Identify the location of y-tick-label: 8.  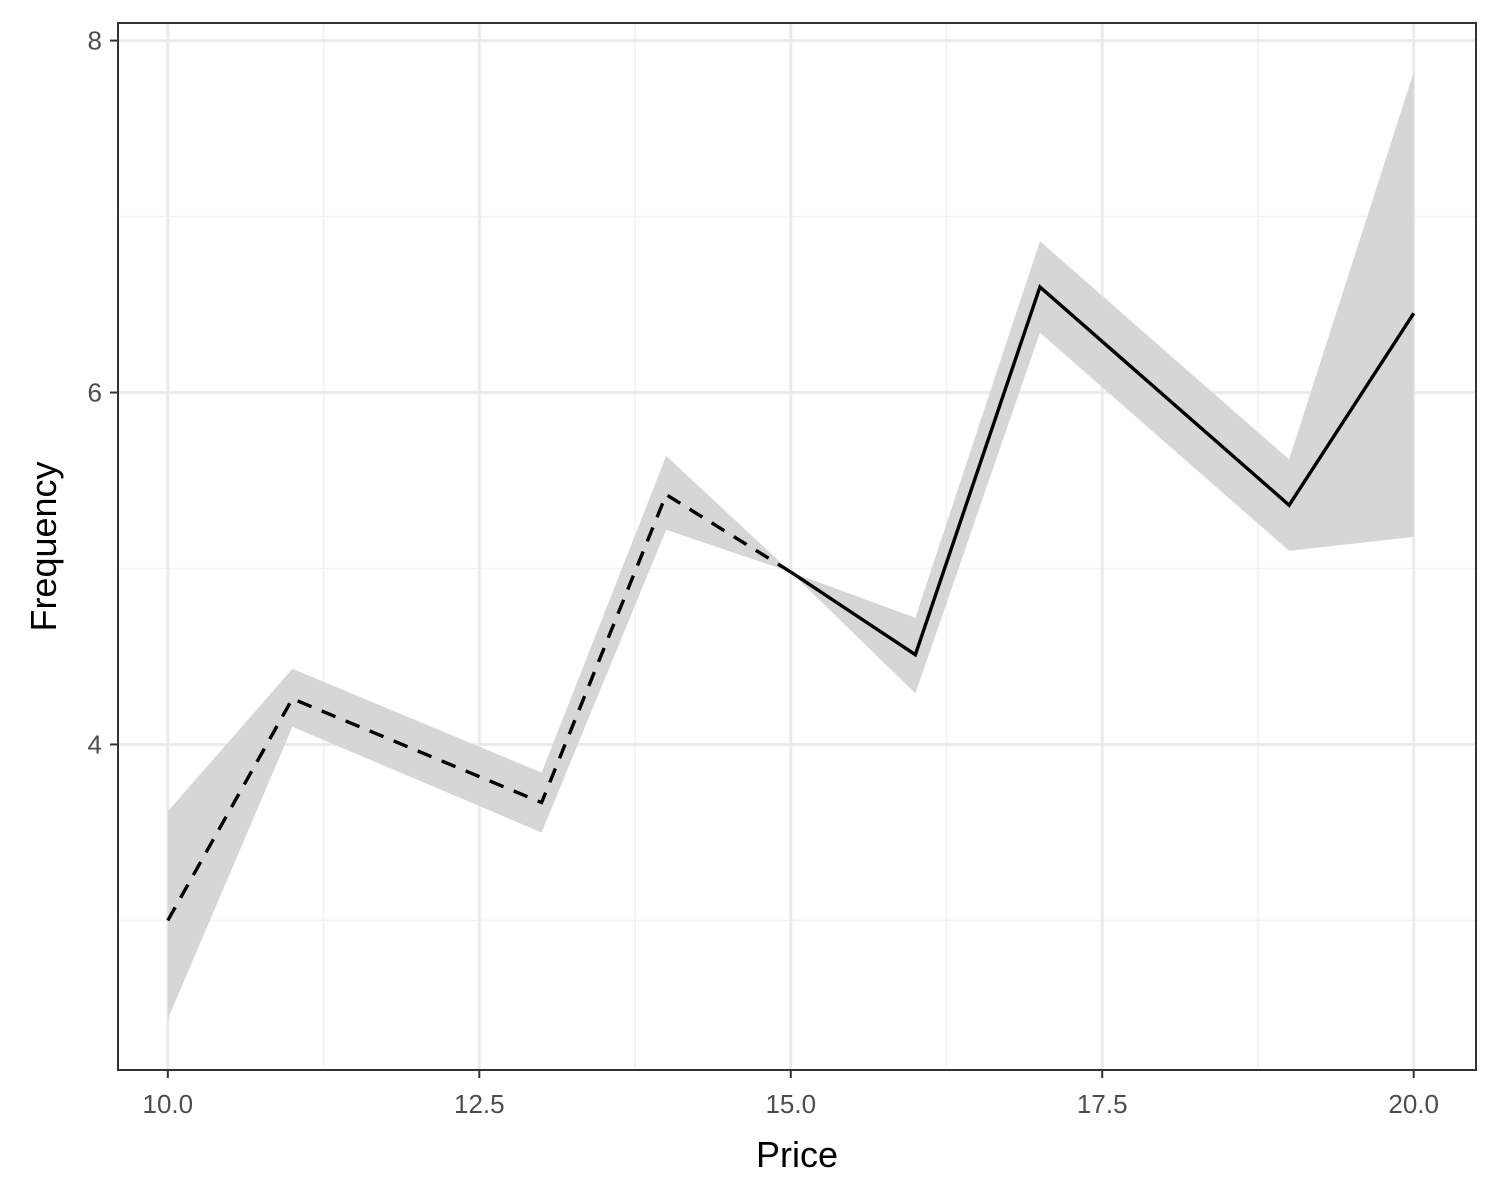
(95, 41).